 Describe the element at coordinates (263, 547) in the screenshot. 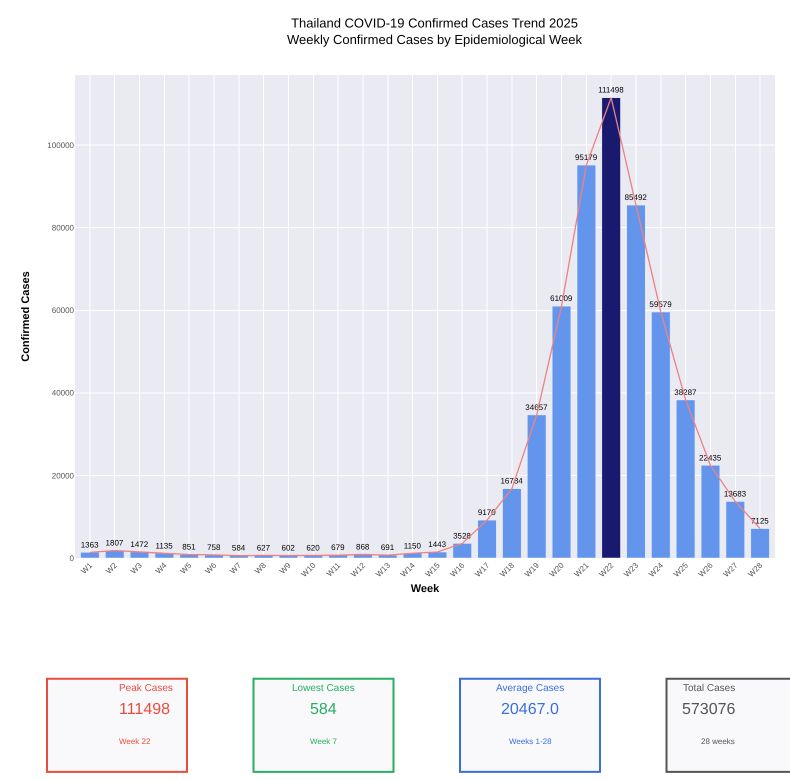

I see `data-label: 627` at that location.